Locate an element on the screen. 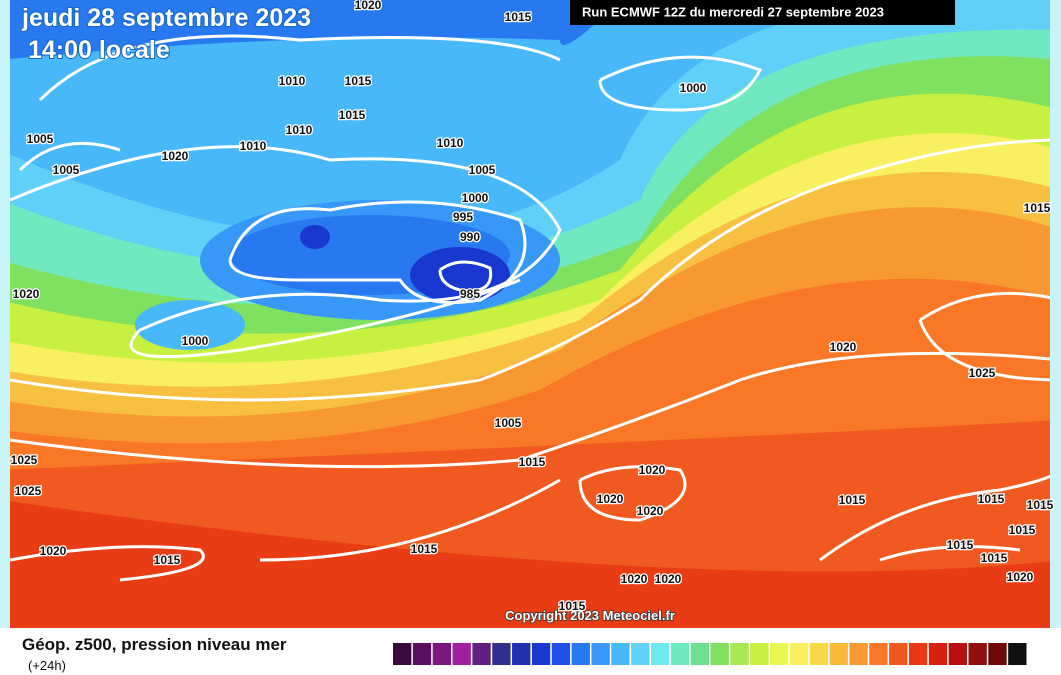 Image resolution: width=1061 pixels, height=675 pixels. legend-title: Géop. z500, pression niveau mer is located at coordinates (154, 644).